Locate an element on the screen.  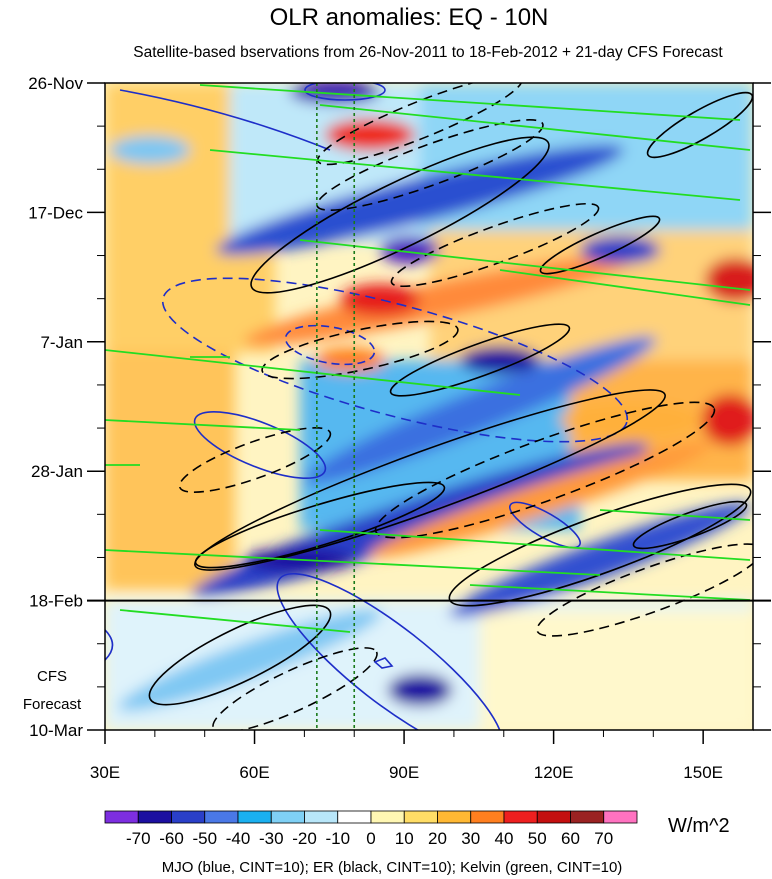
colorbar-label: -10 is located at coordinates (337, 838).